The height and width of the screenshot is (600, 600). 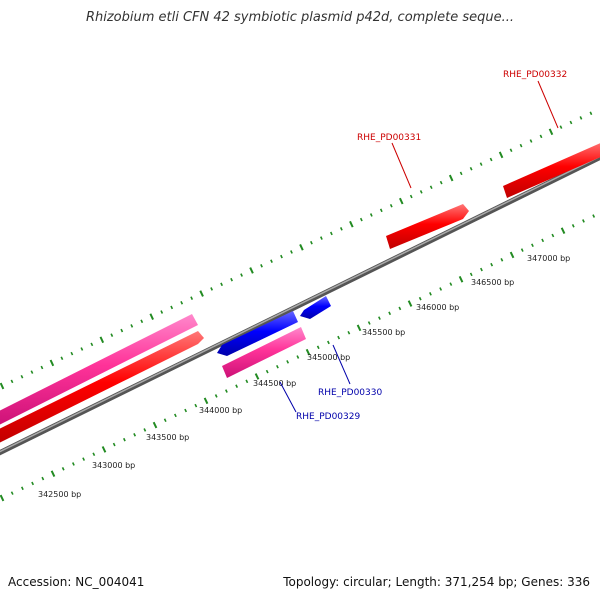 I want to click on accession-value: NC_004041, so click(x=110, y=582).